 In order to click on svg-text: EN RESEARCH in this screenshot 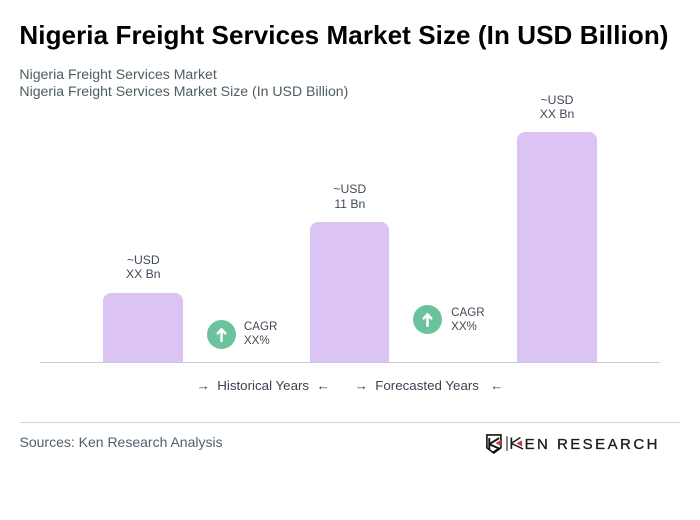, I will do `click(592, 444)`.